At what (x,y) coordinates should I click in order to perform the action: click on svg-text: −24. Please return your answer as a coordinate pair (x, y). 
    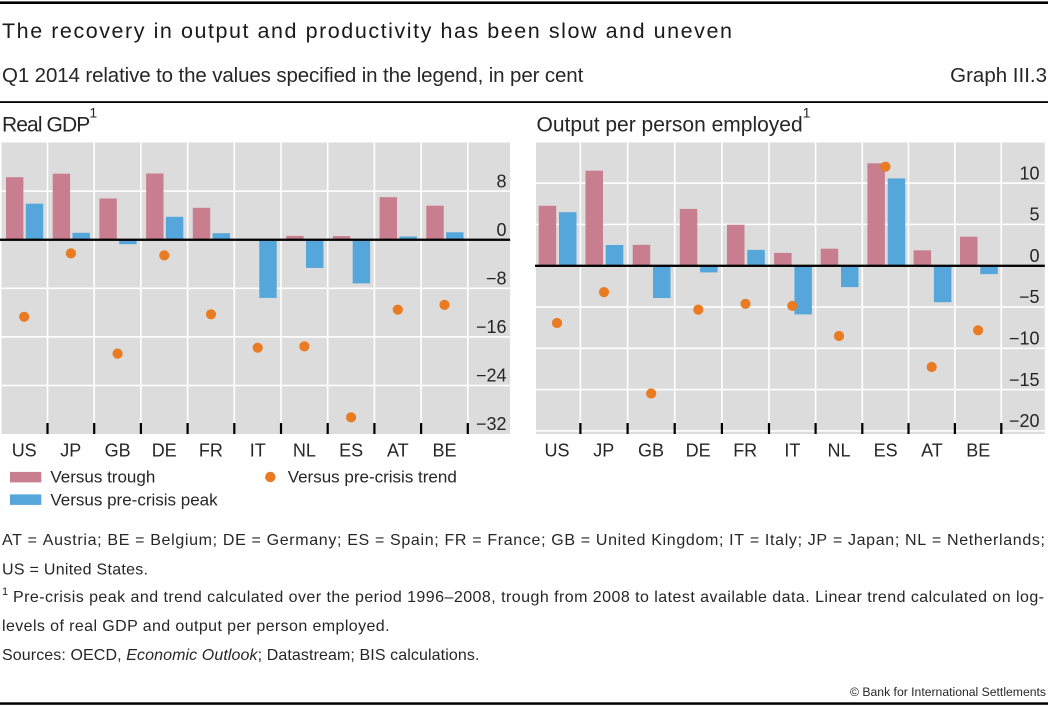
    Looking at the image, I should click on (491, 376).